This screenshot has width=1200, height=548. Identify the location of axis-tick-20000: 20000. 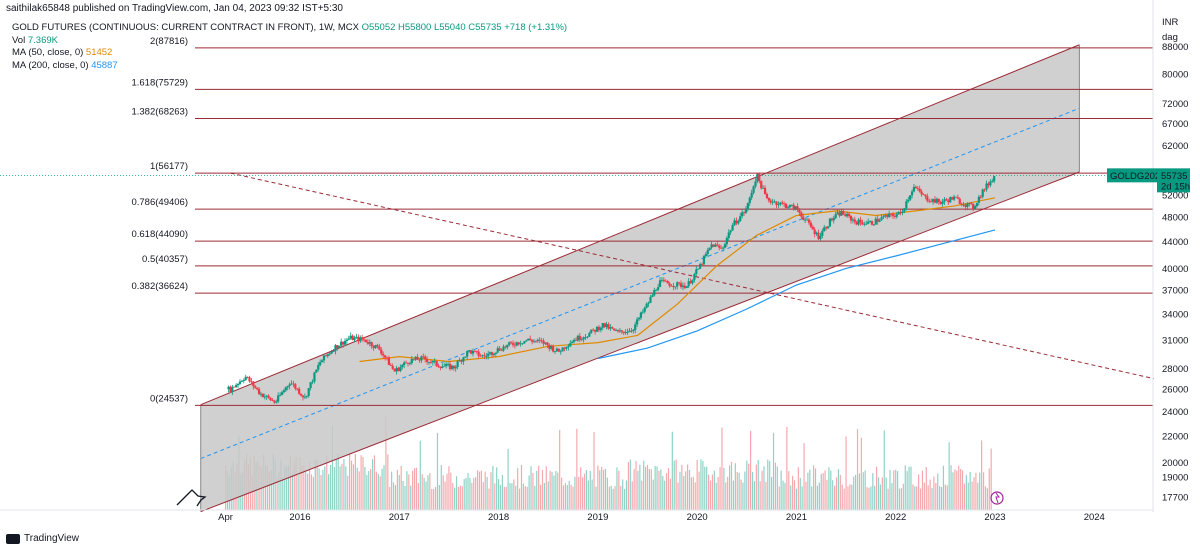
(1175, 463).